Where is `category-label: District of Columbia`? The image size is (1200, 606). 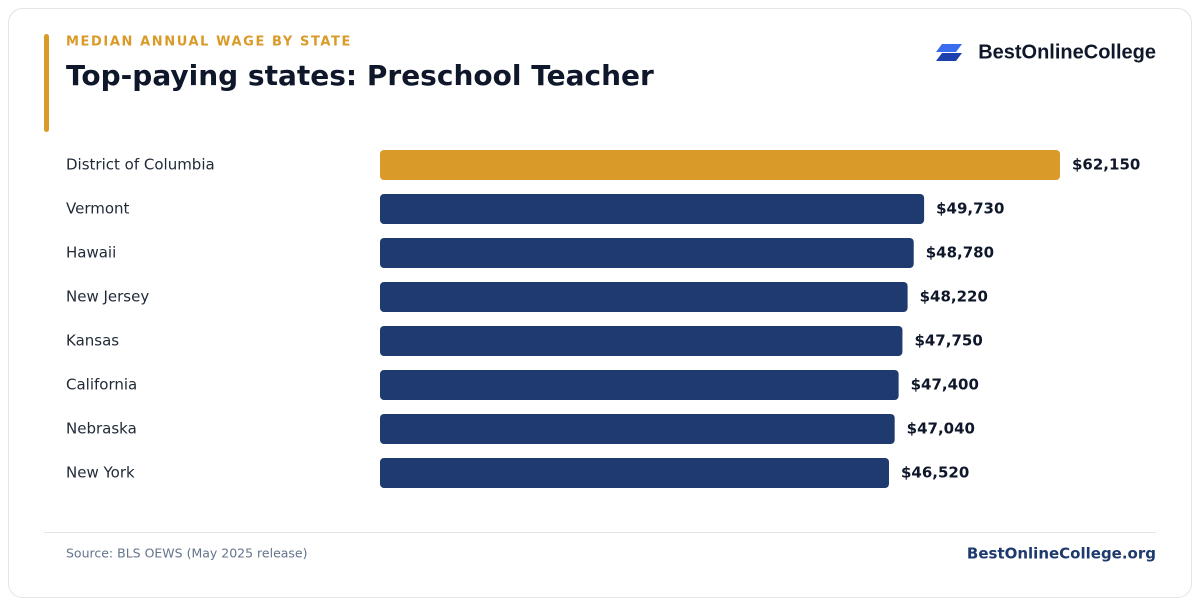
category-label: District of Columbia is located at coordinates (140, 165).